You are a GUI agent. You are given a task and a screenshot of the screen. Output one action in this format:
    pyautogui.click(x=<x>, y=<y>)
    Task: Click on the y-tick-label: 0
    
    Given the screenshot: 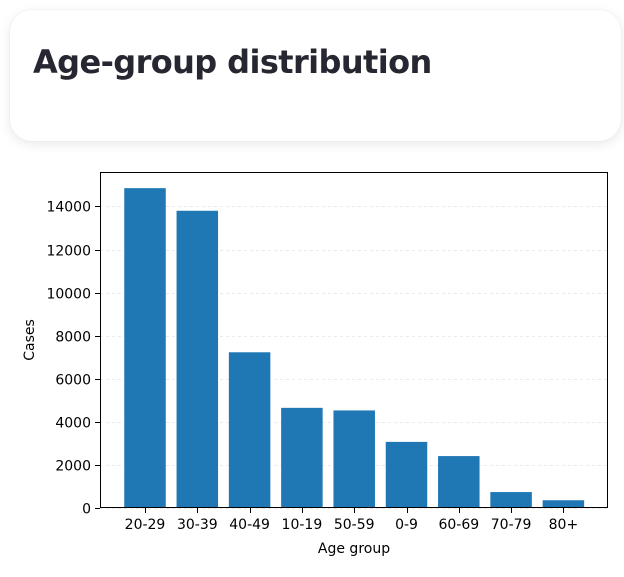 What is the action you would take?
    pyautogui.click(x=86, y=510)
    